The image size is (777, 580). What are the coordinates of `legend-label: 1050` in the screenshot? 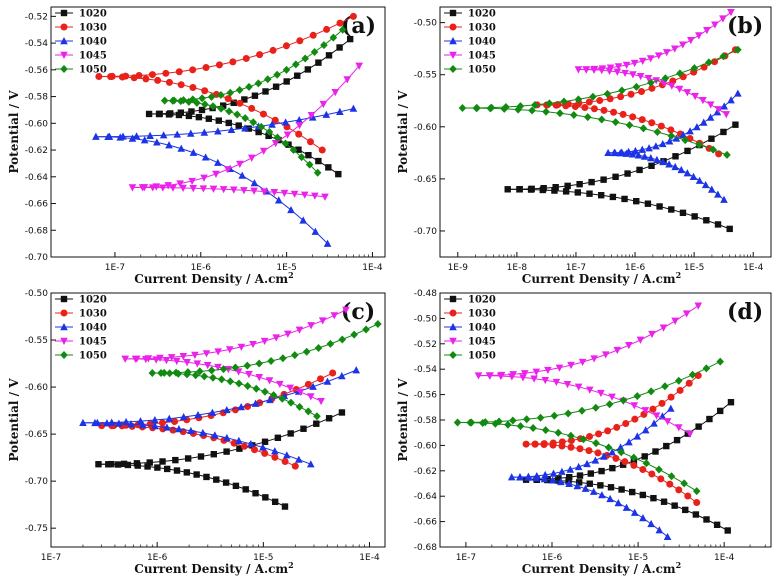 It's located at (482, 356).